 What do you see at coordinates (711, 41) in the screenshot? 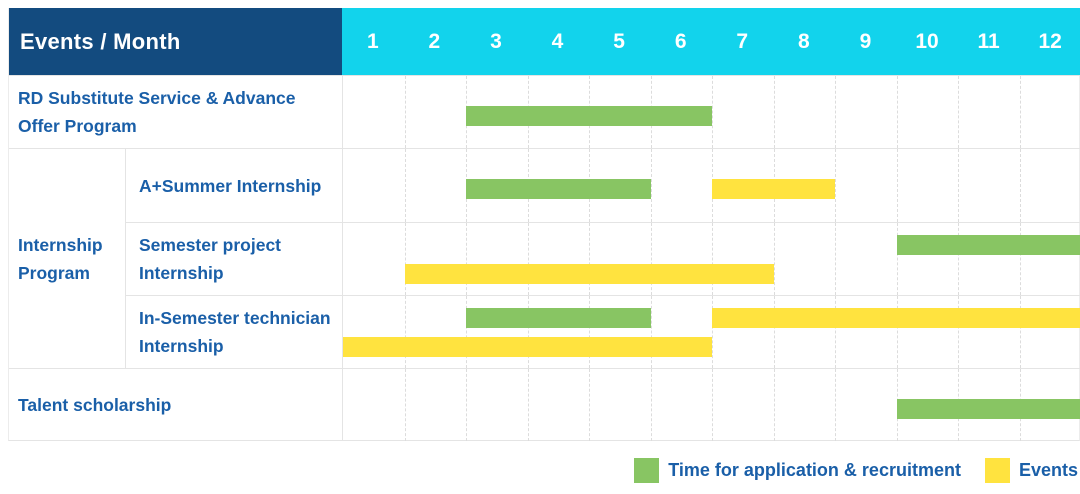
I see `month-header-row: 1 2 3 4 5 6 7 8 9 10 11 12` at bounding box center [711, 41].